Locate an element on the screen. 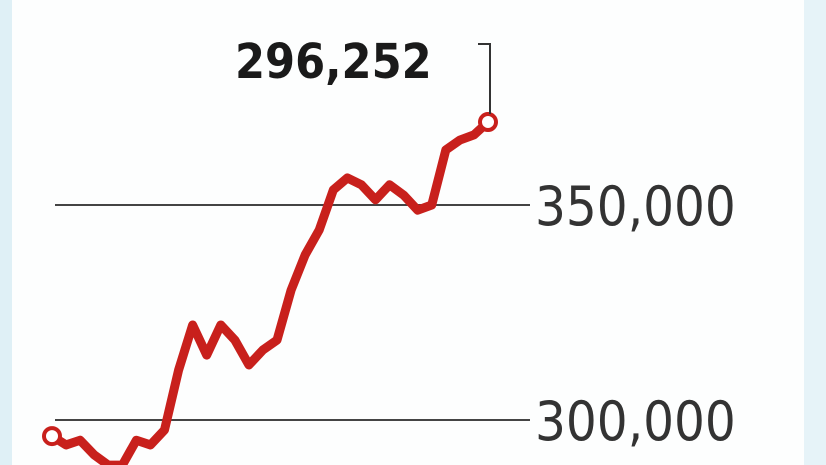 The height and width of the screenshot is (465, 826). y-tick-label: 300,000 is located at coordinates (635, 421).